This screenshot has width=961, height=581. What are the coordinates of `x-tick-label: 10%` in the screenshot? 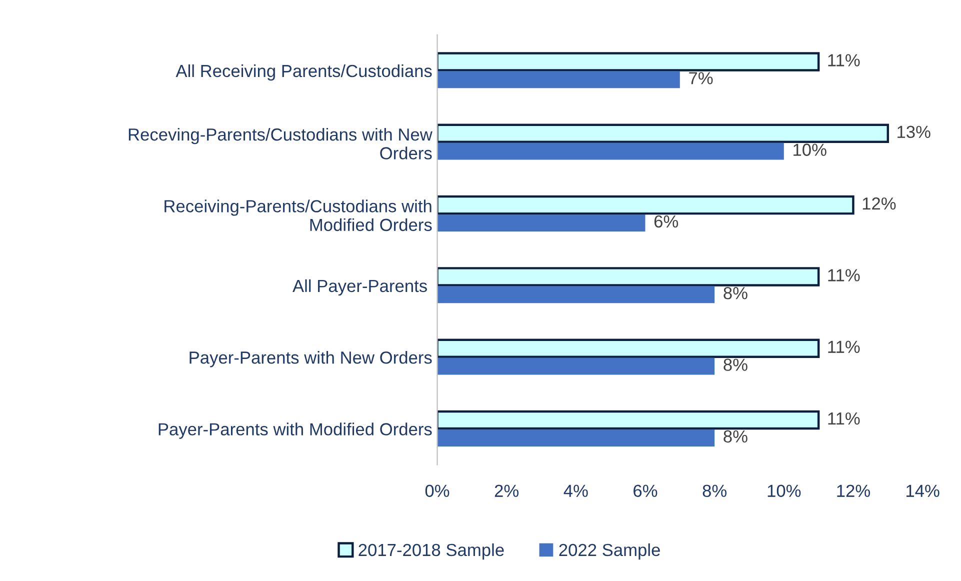 It's located at (784, 490).